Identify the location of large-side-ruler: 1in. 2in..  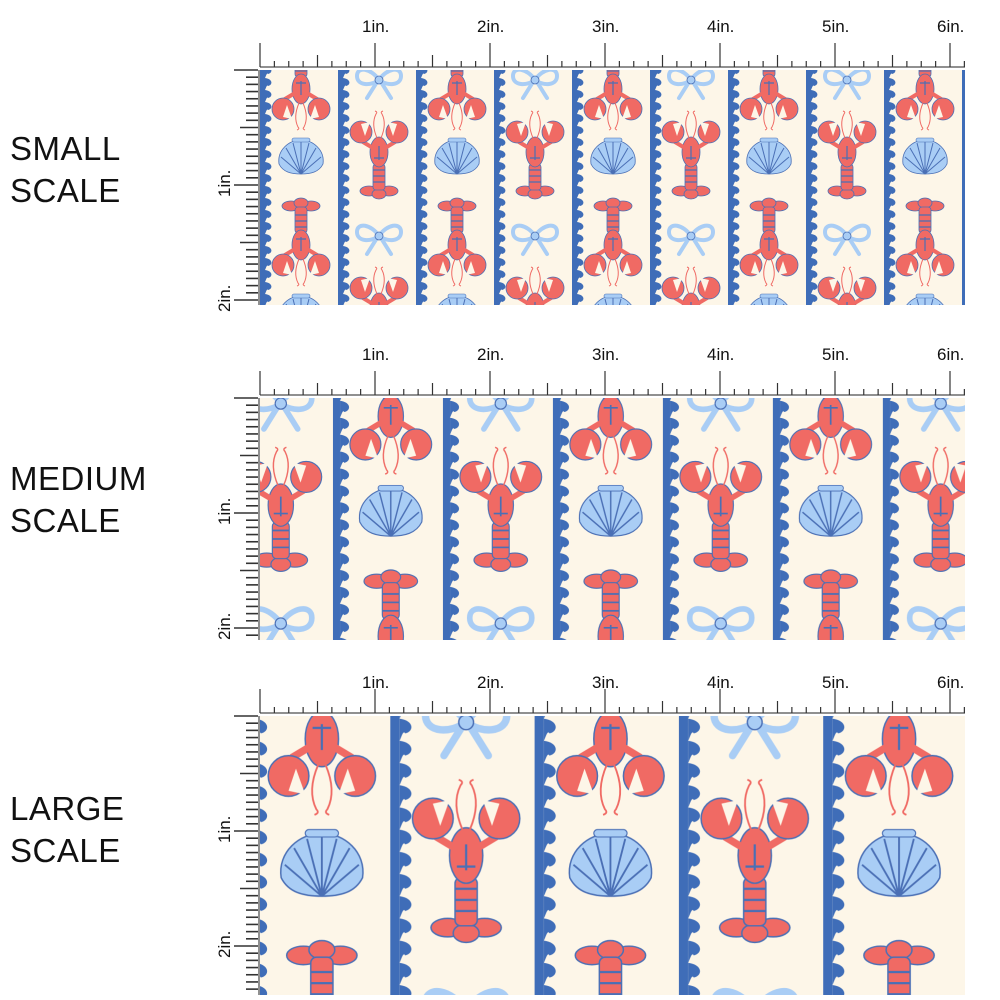
(237, 855).